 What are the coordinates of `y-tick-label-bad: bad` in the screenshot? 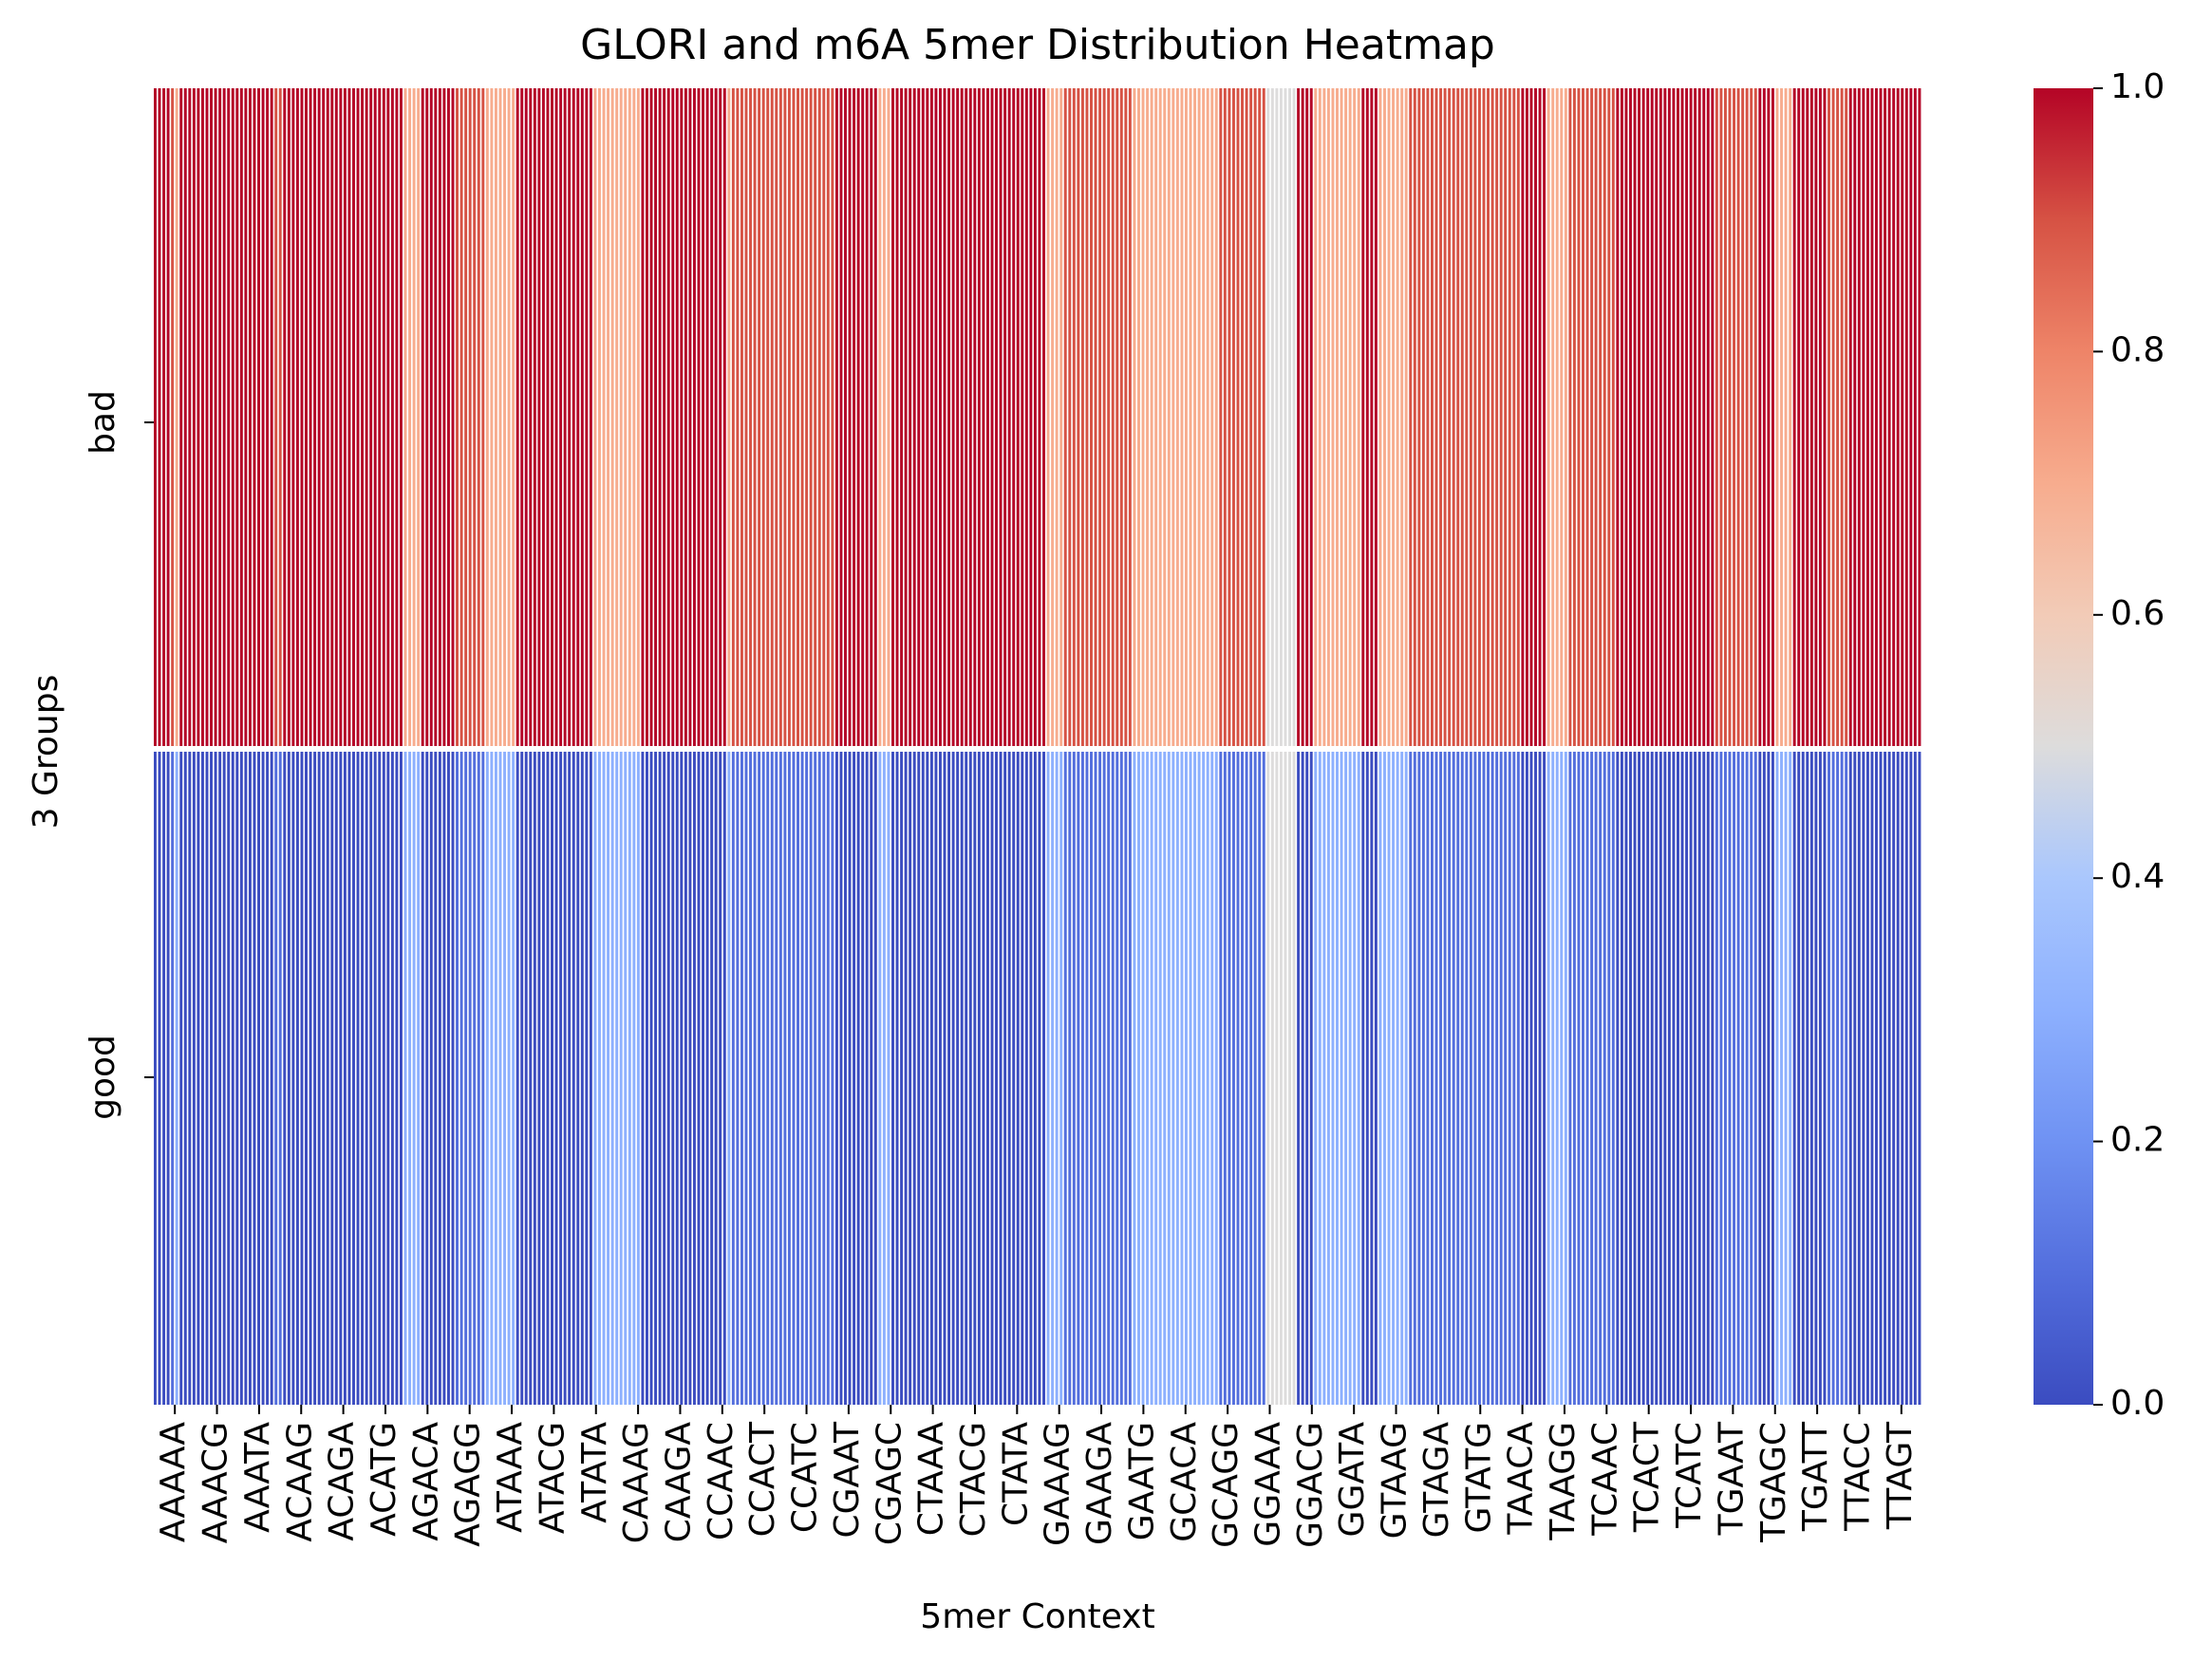 It's located at (103, 423).